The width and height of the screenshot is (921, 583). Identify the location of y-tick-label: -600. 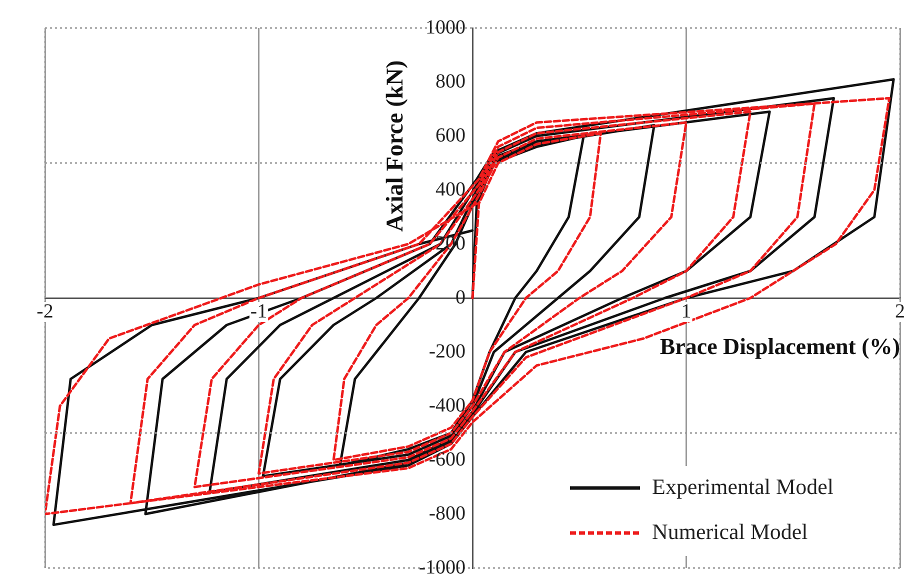
(447, 459).